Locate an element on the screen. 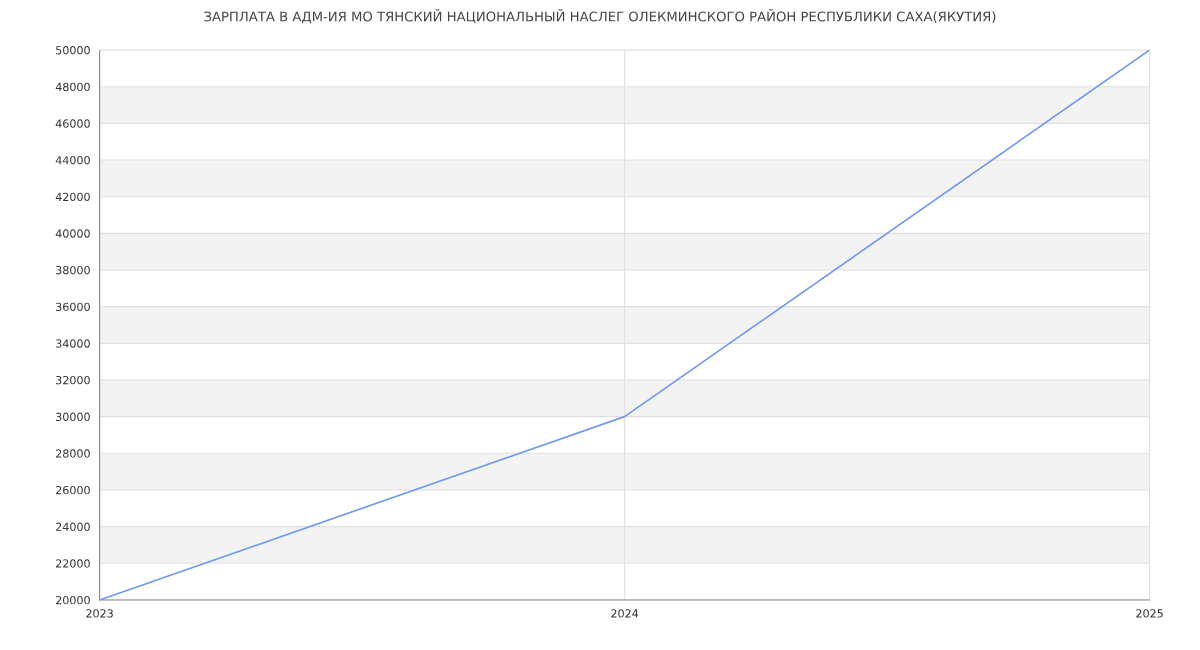  y-tick-label: 20000 is located at coordinates (73, 600).